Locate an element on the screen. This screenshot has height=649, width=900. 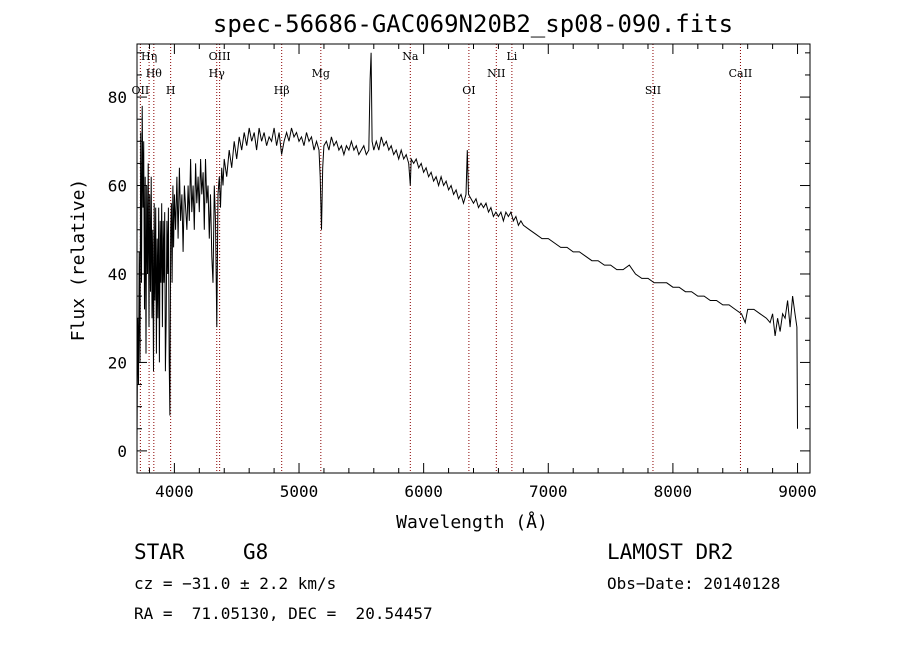
spectral-line-label: SII is located at coordinates (653, 90).